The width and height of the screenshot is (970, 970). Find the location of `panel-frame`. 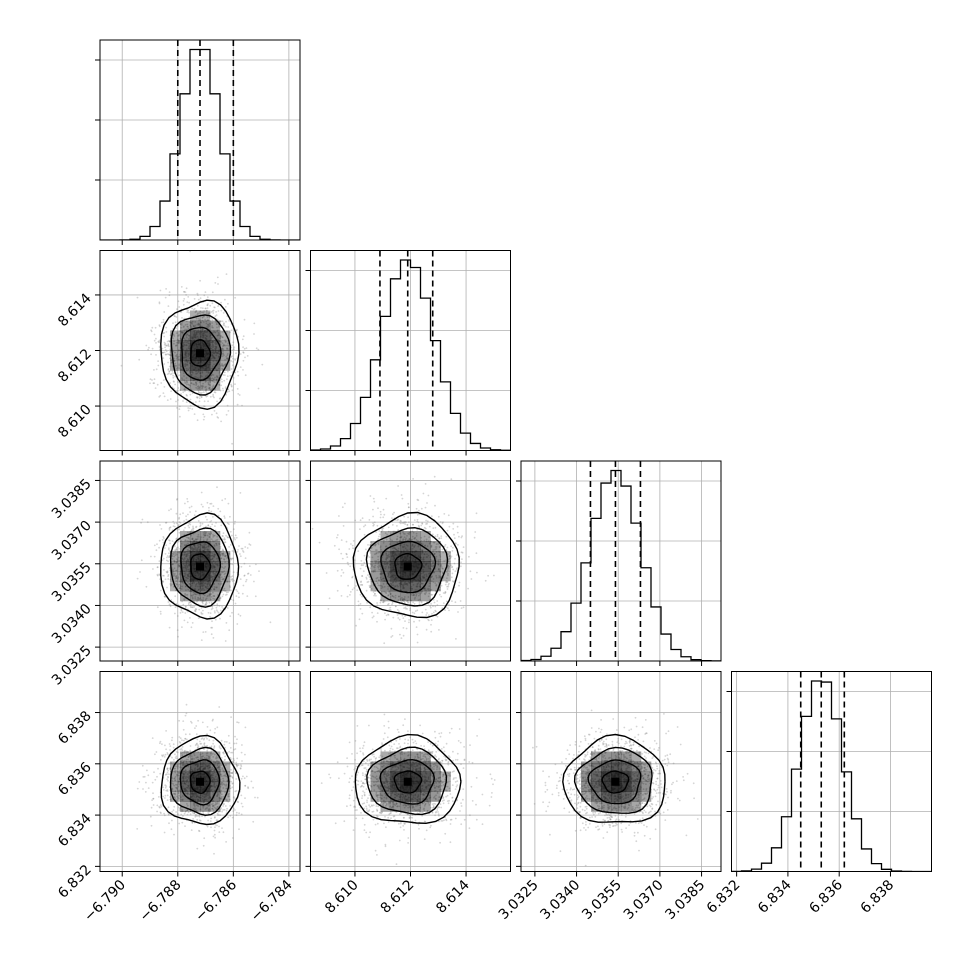

panel-frame is located at coordinates (200, 561).